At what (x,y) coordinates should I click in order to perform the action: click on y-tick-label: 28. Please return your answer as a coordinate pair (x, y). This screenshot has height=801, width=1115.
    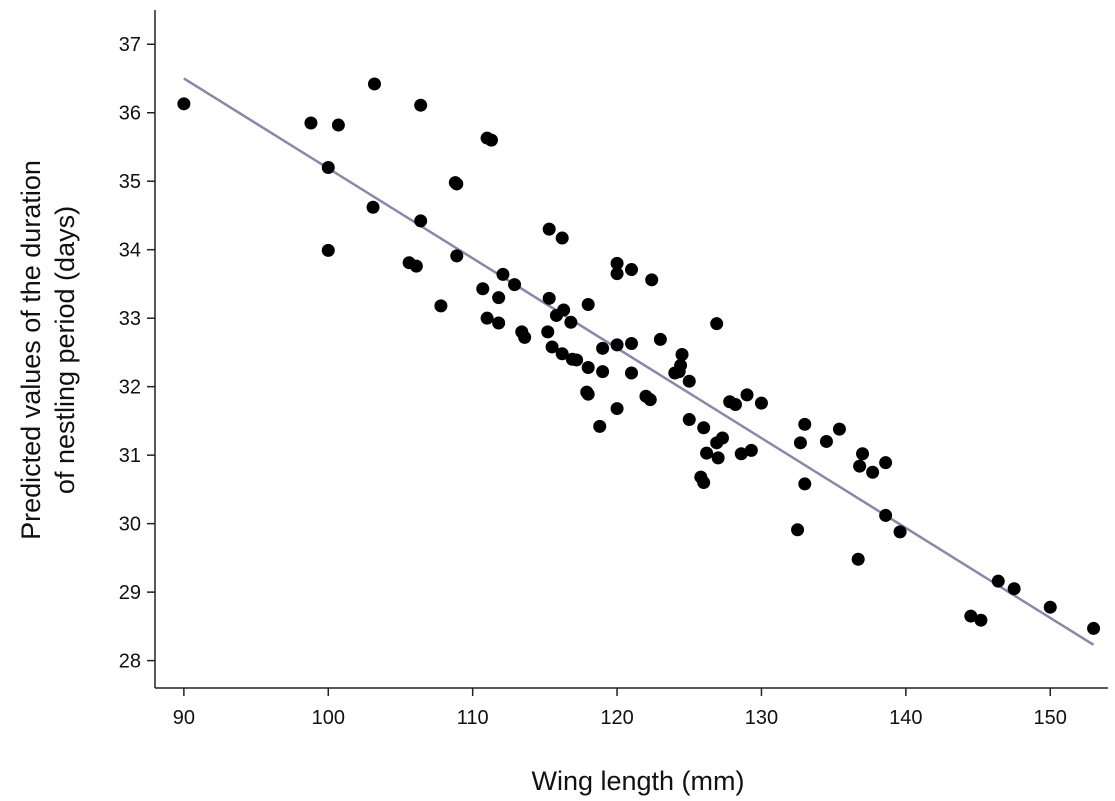
    Looking at the image, I should click on (130, 662).